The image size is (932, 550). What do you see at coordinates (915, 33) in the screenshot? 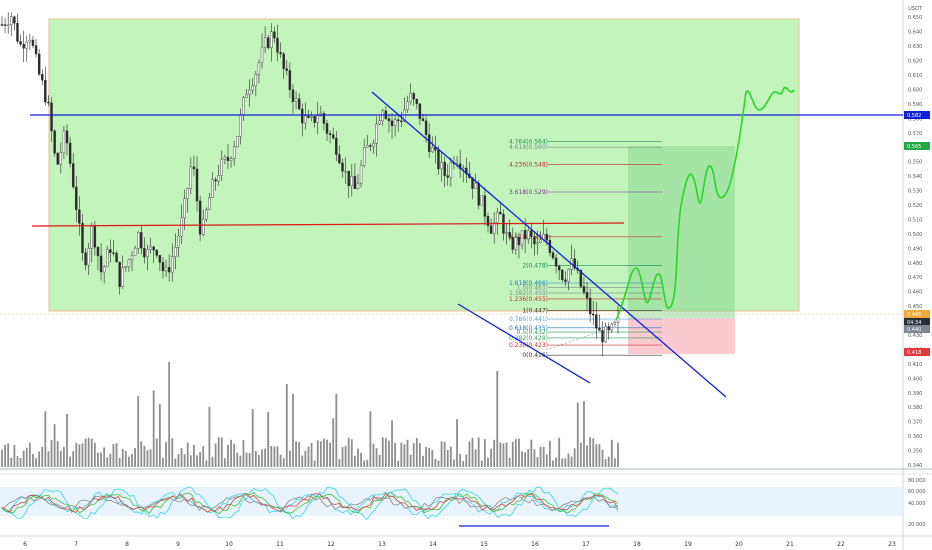
I see `price-tick-label: 0.640` at bounding box center [915, 33].